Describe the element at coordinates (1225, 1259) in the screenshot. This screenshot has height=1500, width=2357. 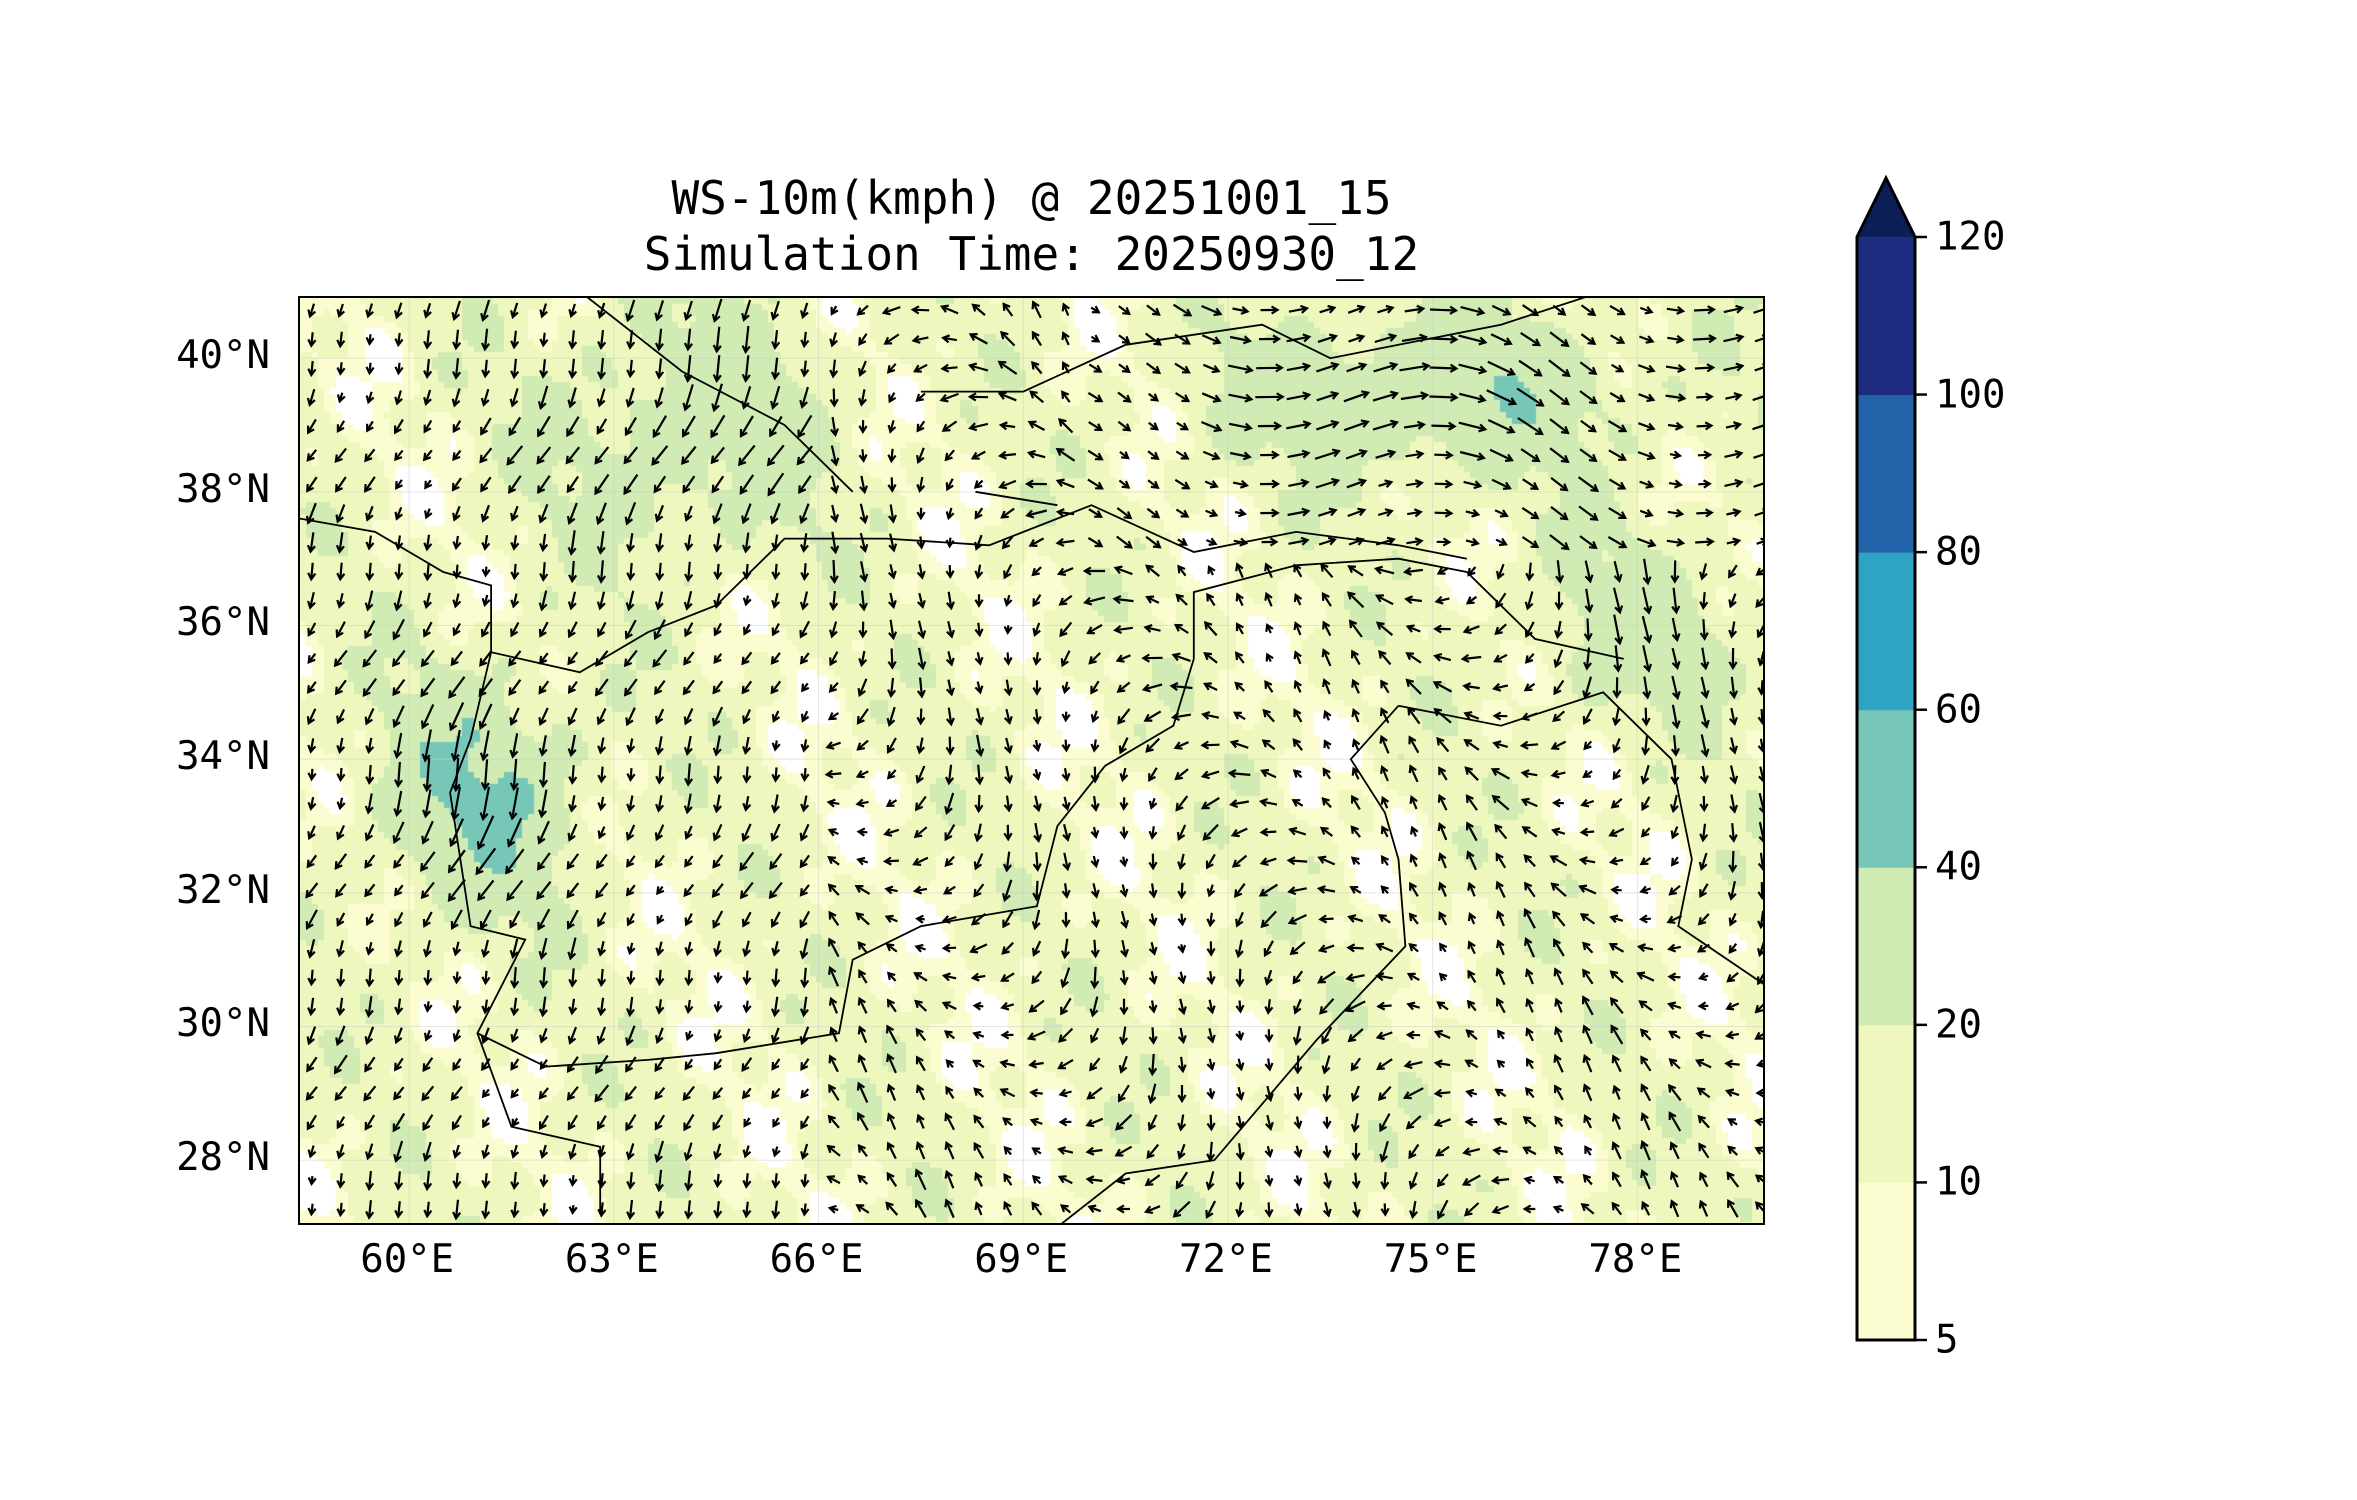
I see `x-tick-label: 72°E` at that location.